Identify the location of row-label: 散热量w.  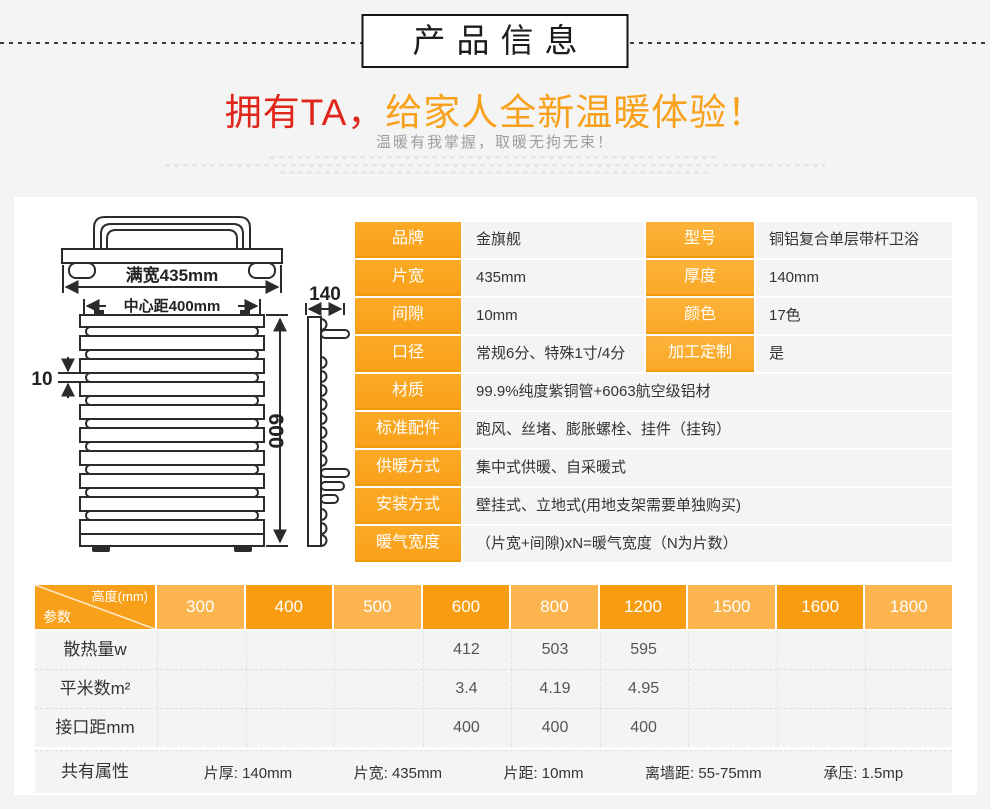
(95, 649).